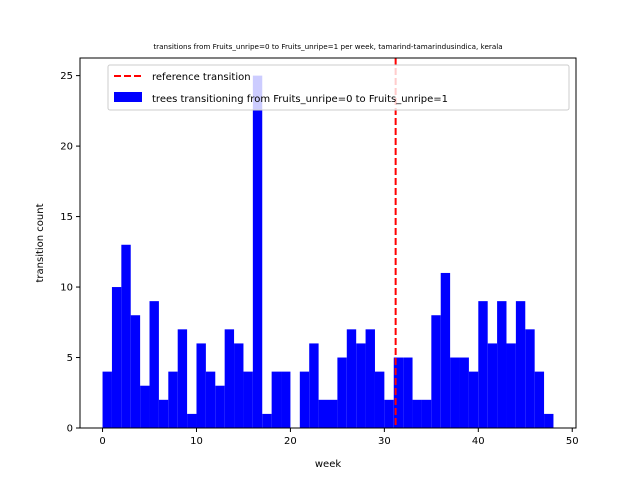  What do you see at coordinates (384, 441) in the screenshot?
I see `x-tick-label: 30` at bounding box center [384, 441].